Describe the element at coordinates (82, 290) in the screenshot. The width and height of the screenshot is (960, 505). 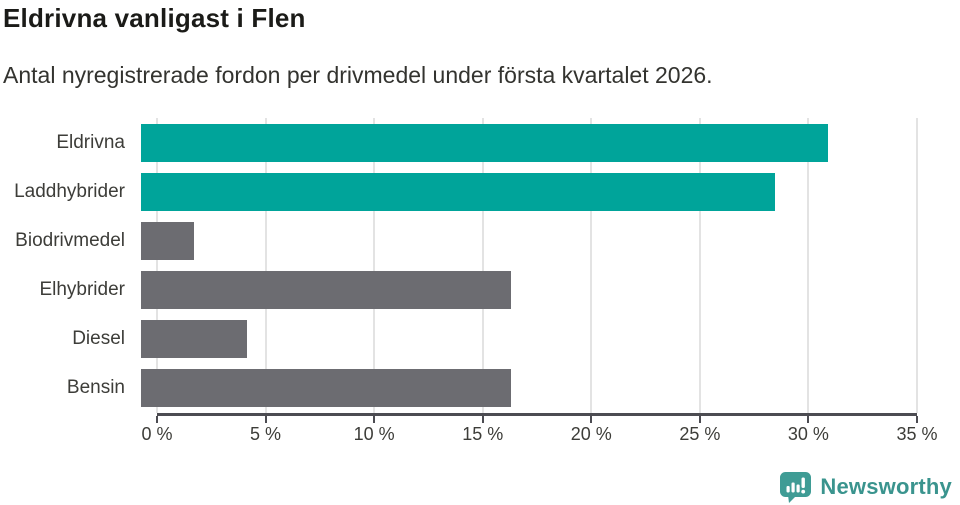
I see `category-label: Elhybrider` at that location.